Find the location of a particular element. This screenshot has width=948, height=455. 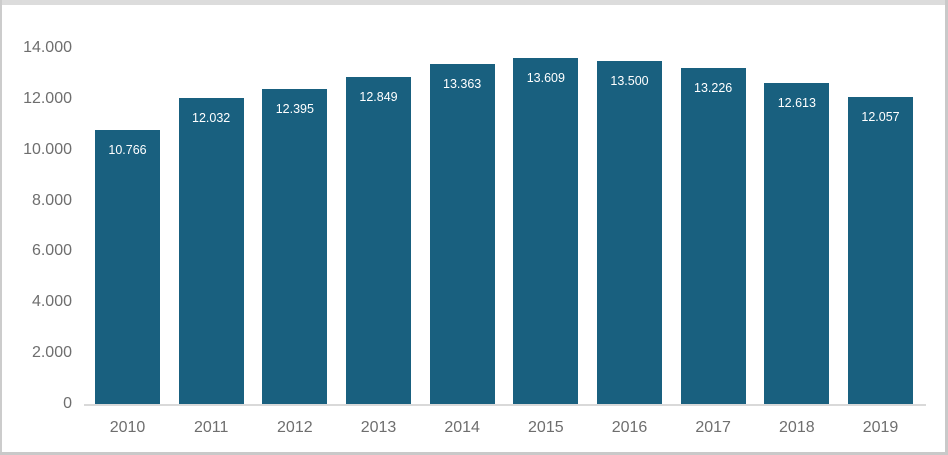

bar-value-label: 12.057 is located at coordinates (880, 117).